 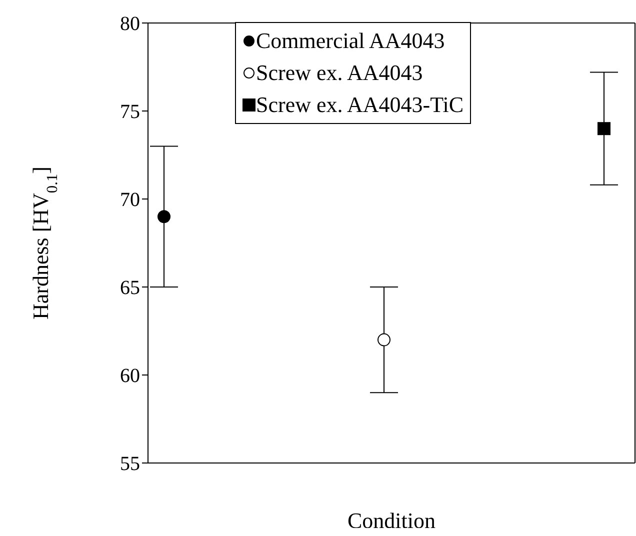 What do you see at coordinates (130, 112) in the screenshot?
I see `y-tick-label: 75` at bounding box center [130, 112].